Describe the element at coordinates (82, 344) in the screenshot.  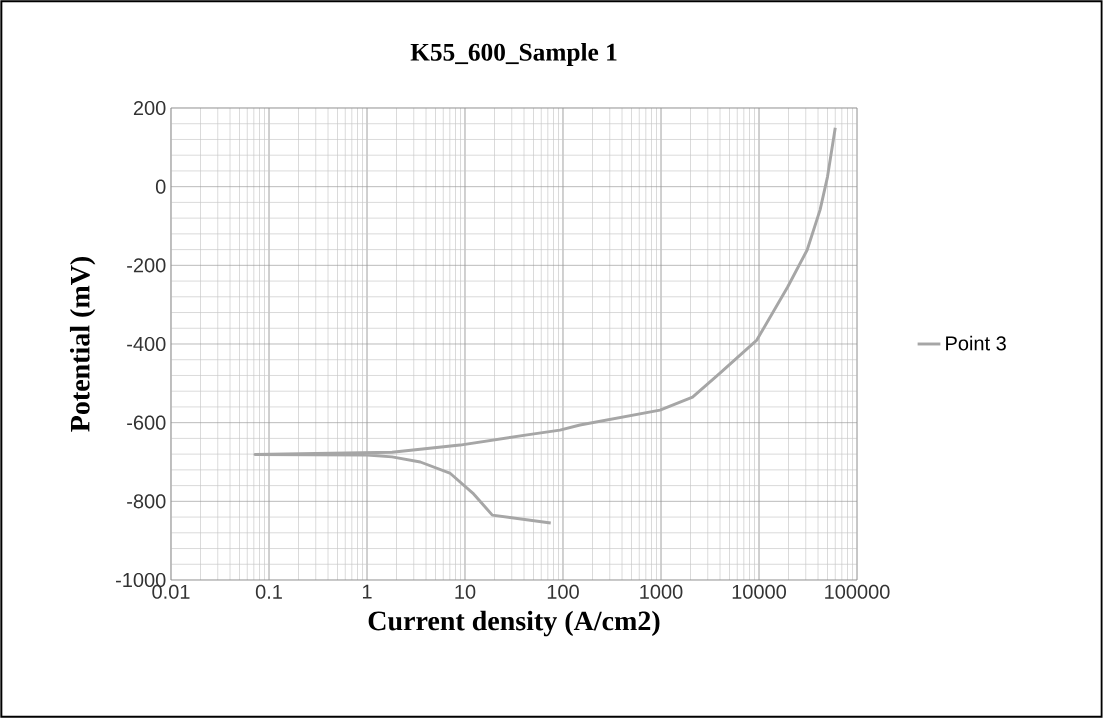
I see `y-axis-title: Potential (mV)` at that location.